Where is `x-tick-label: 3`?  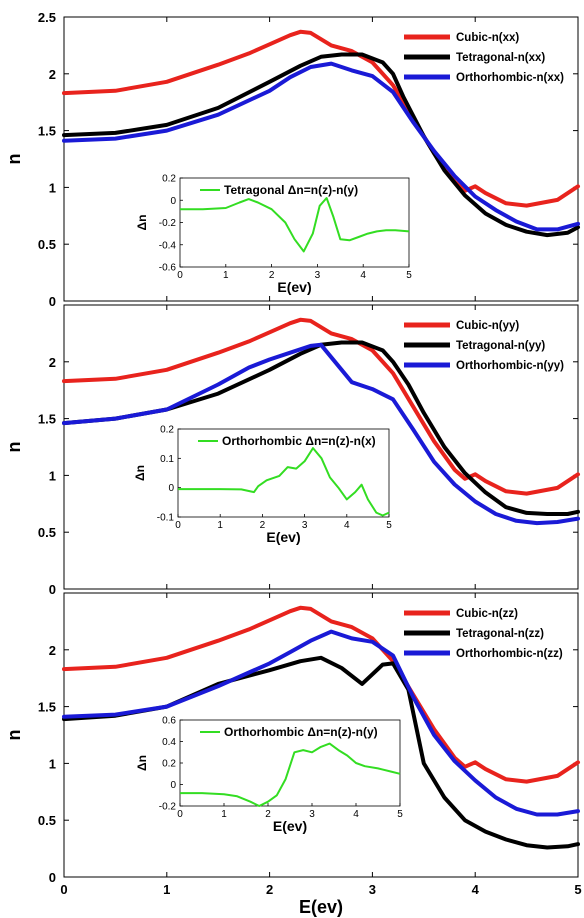 x-tick-label: 3 is located at coordinates (372, 889).